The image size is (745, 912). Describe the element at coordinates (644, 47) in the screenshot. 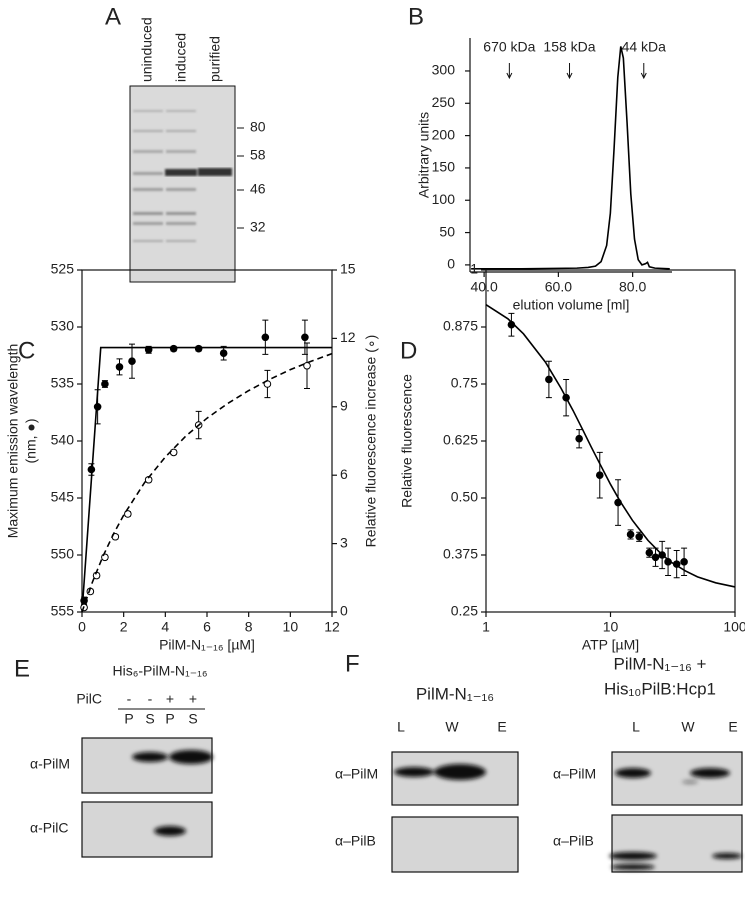

I see `annotation: 44 kDa` at that location.